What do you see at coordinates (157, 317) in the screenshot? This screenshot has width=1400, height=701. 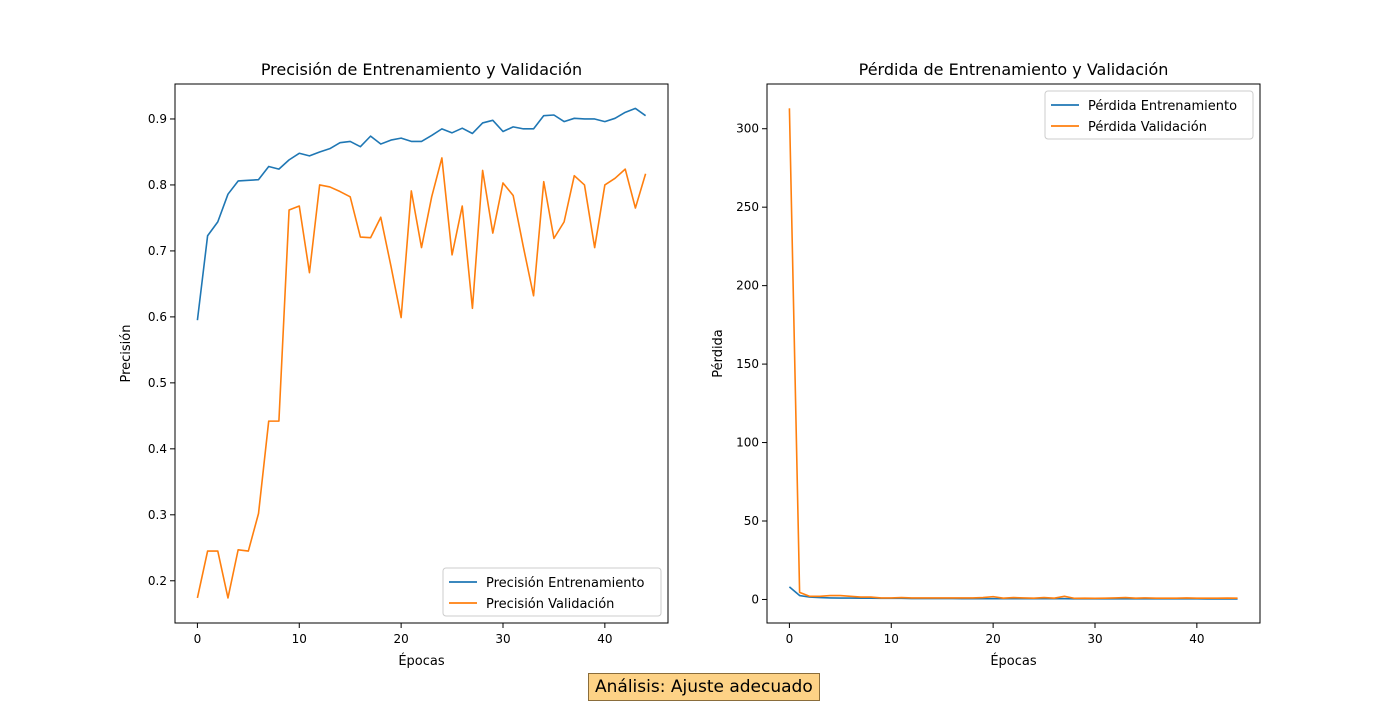 I see `y-tick-label: 0.6` at bounding box center [157, 317].